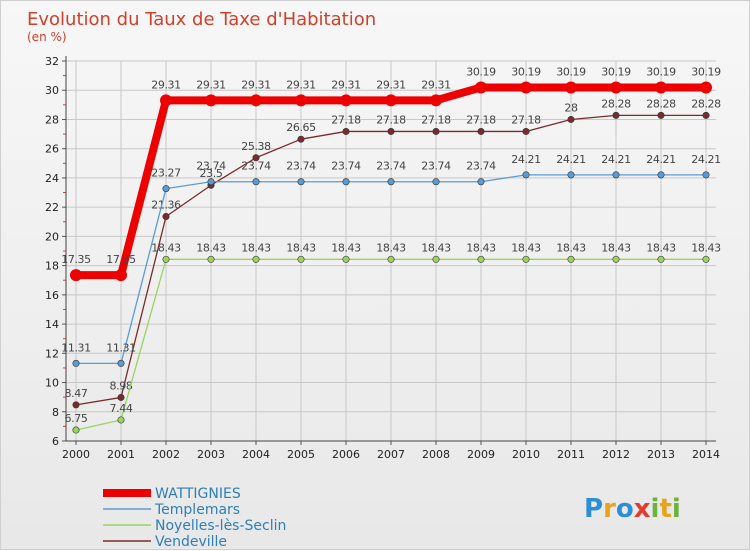 This screenshot has width=750, height=551. Describe the element at coordinates (76, 418) in the screenshot. I see `data-label: 6.75` at that location.